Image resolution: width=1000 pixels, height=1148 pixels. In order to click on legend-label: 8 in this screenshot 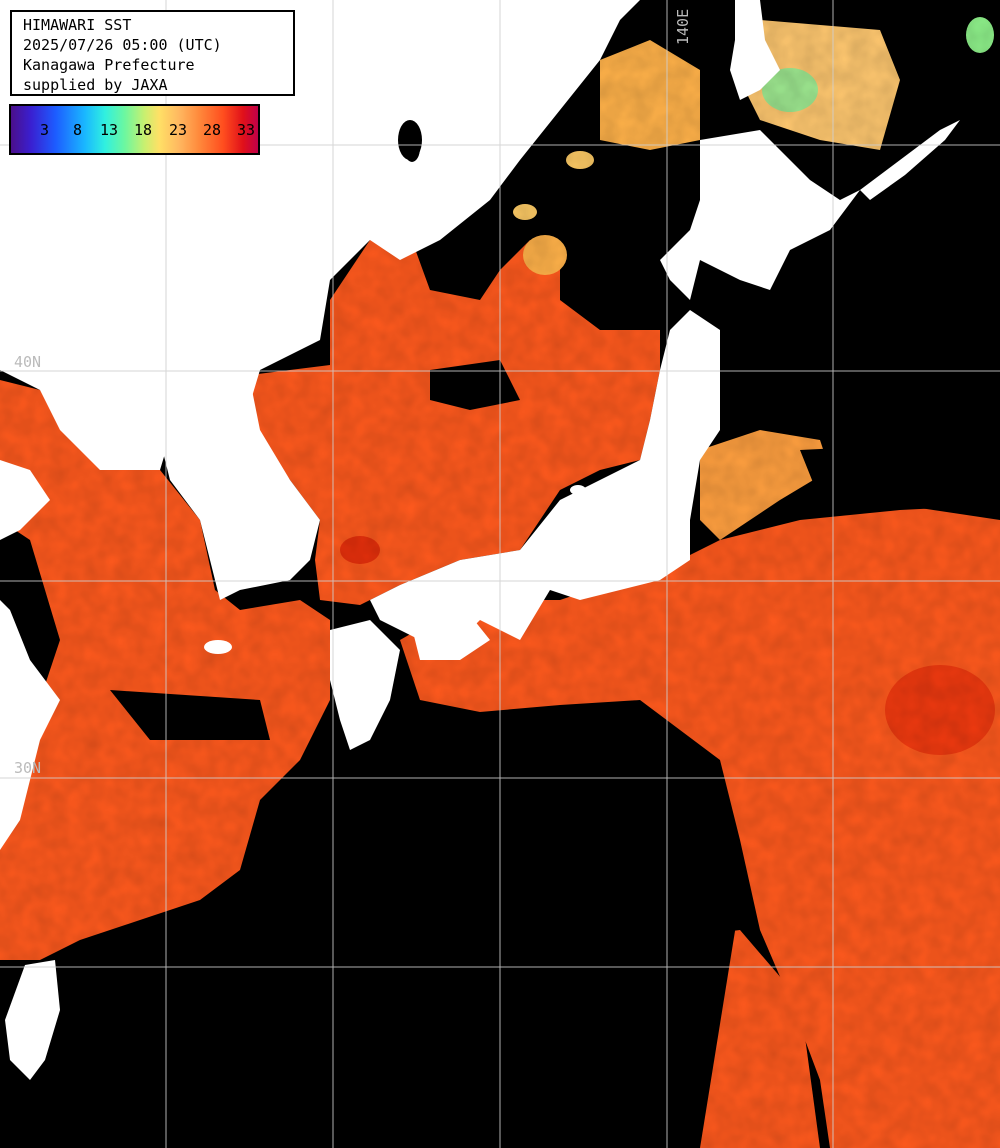, I will do `click(78, 130)`.